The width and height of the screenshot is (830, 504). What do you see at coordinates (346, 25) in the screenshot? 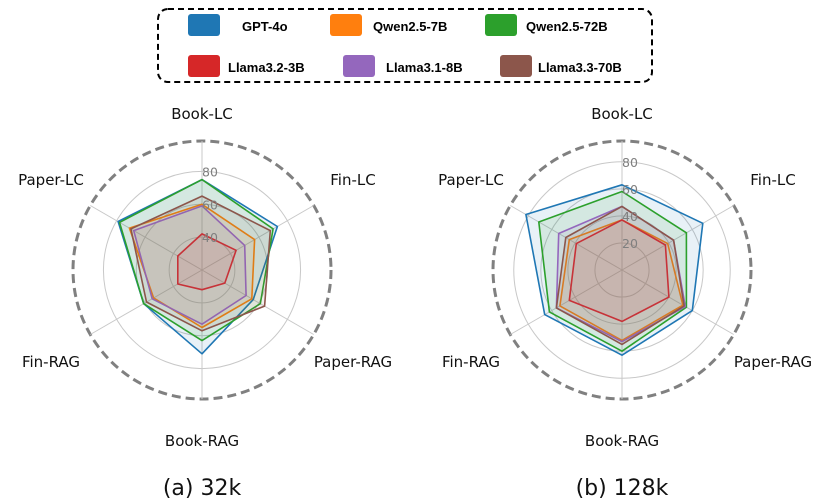
I see `legend-swatch-qwen2-5-7b` at bounding box center [346, 25].